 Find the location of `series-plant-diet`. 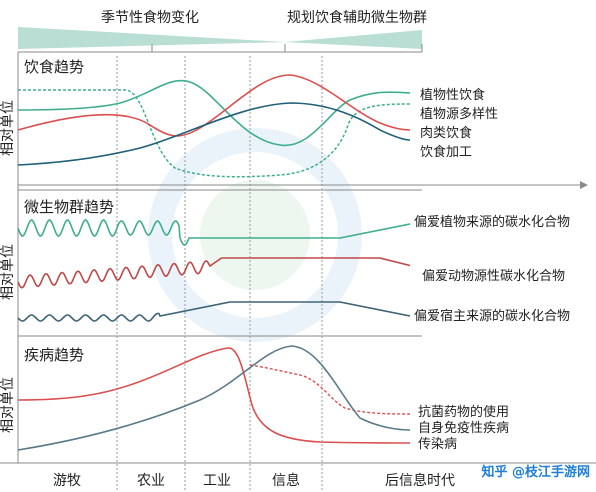

series-plant-diet is located at coordinates (214, 113).